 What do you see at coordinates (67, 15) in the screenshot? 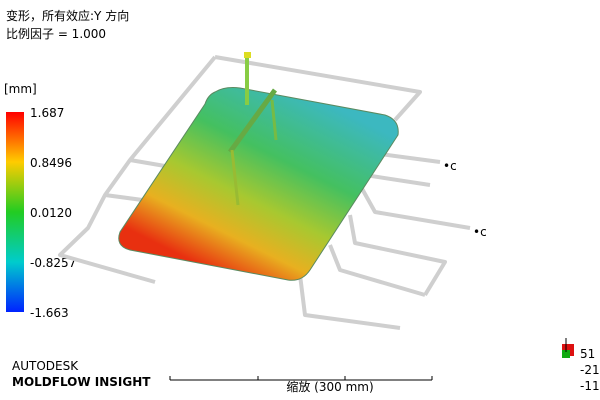
I see `result-title: 变形，所有效应:Y 方向` at bounding box center [67, 15].